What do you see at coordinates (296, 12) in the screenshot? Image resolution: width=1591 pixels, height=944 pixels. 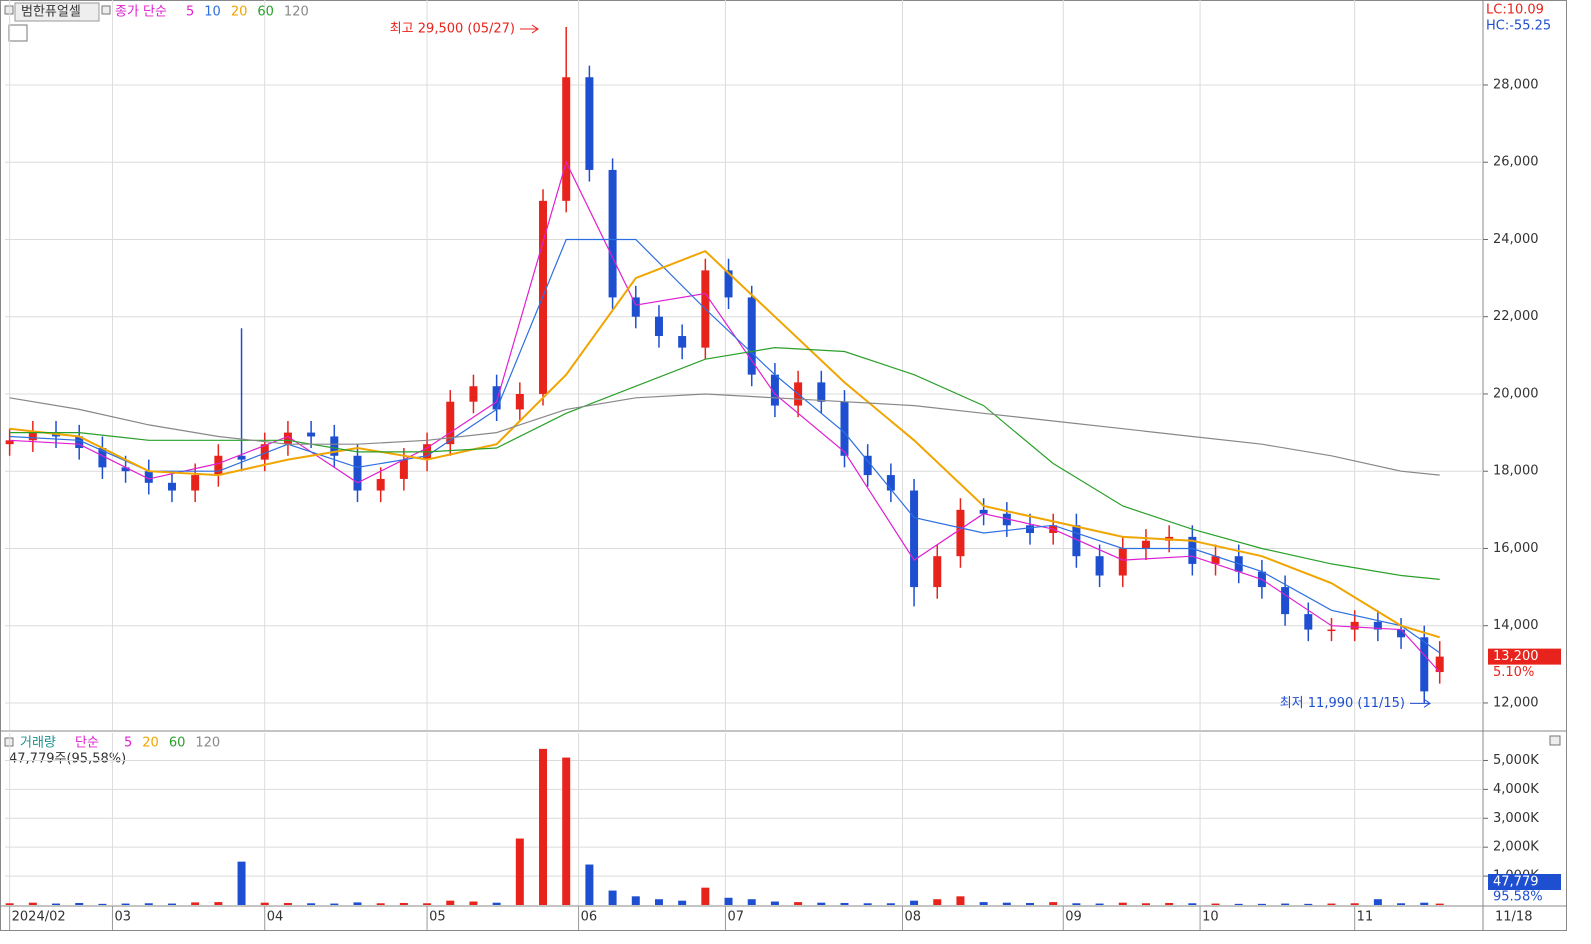 I see `ma-legend-entry: 120` at bounding box center [296, 12].